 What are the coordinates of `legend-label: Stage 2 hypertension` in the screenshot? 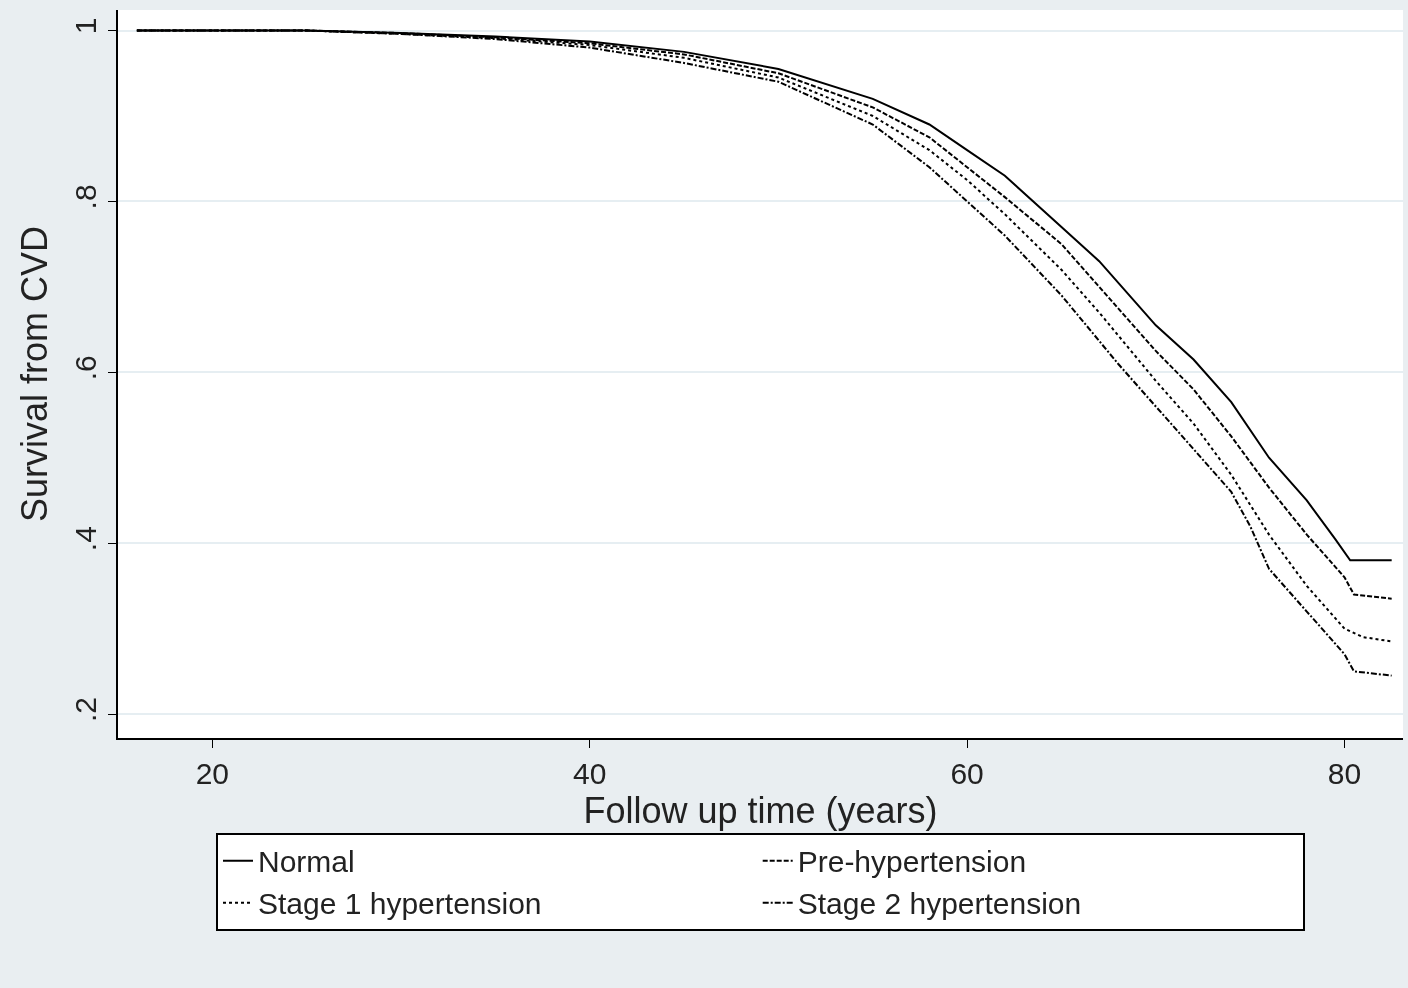 It's located at (939, 904).